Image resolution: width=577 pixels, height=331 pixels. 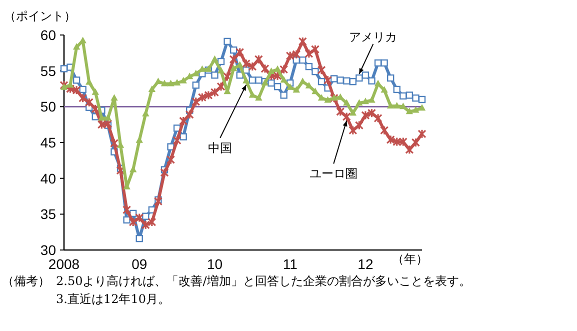 I want to click on x-axis-title: （年）, so click(x=410, y=259).